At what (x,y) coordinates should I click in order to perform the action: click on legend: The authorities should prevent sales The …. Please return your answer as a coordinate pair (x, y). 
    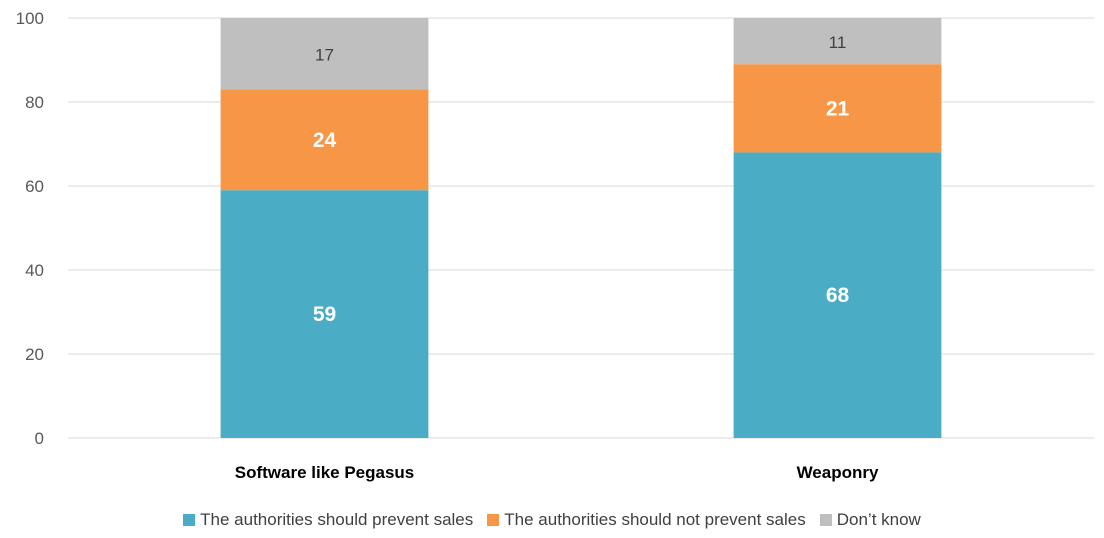
    Looking at the image, I should click on (552, 520).